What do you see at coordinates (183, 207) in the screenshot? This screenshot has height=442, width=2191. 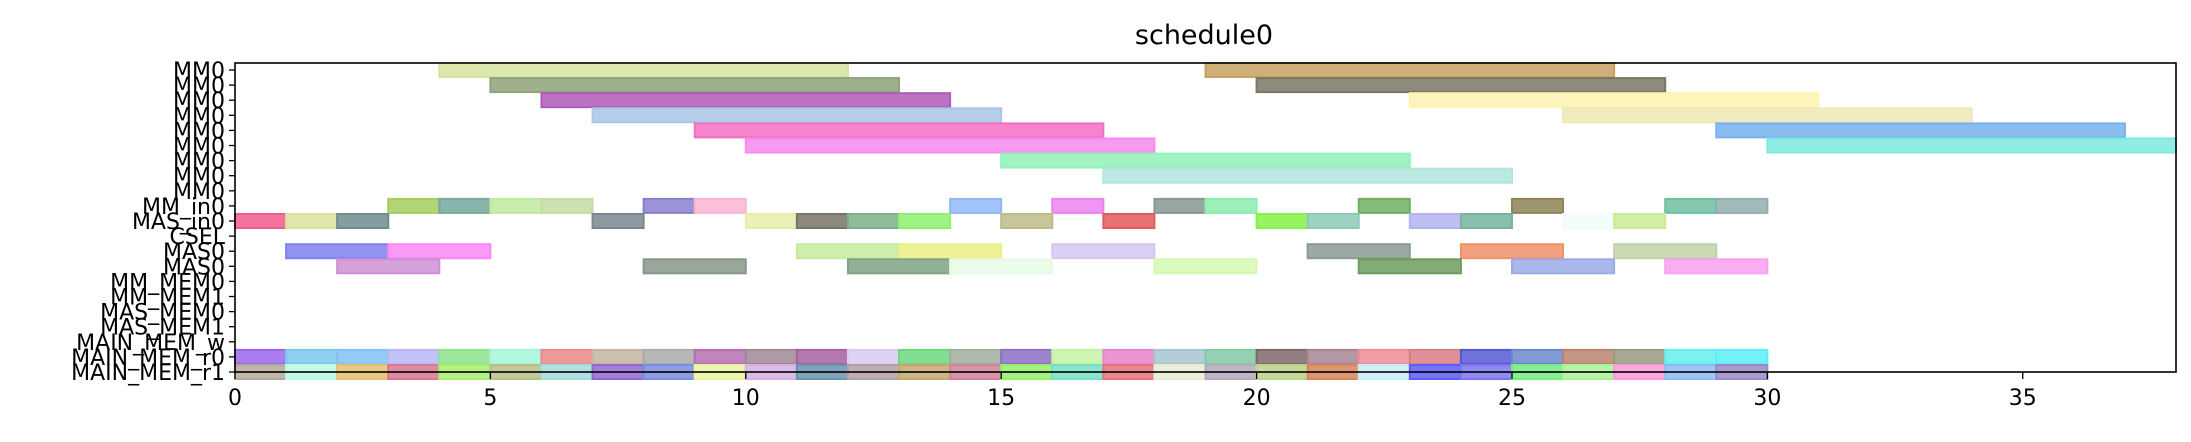 I see `y-tick-label-9: MM_in0` at bounding box center [183, 207].